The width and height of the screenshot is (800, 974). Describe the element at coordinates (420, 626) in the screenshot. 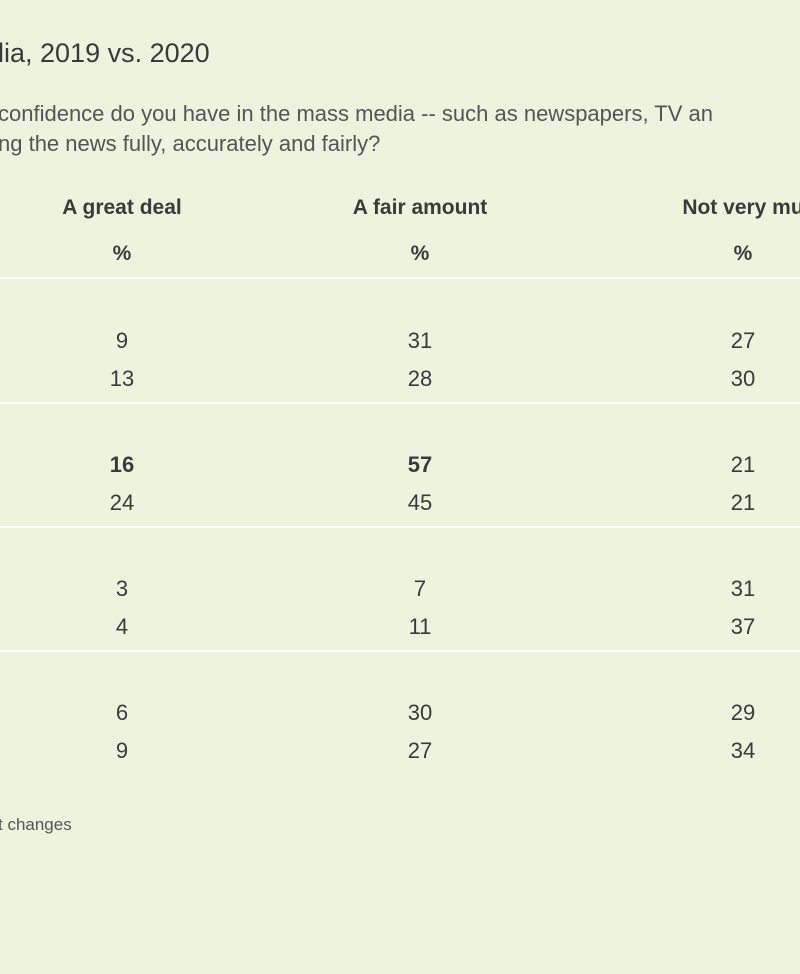

I see `table-cell: 11` at that location.